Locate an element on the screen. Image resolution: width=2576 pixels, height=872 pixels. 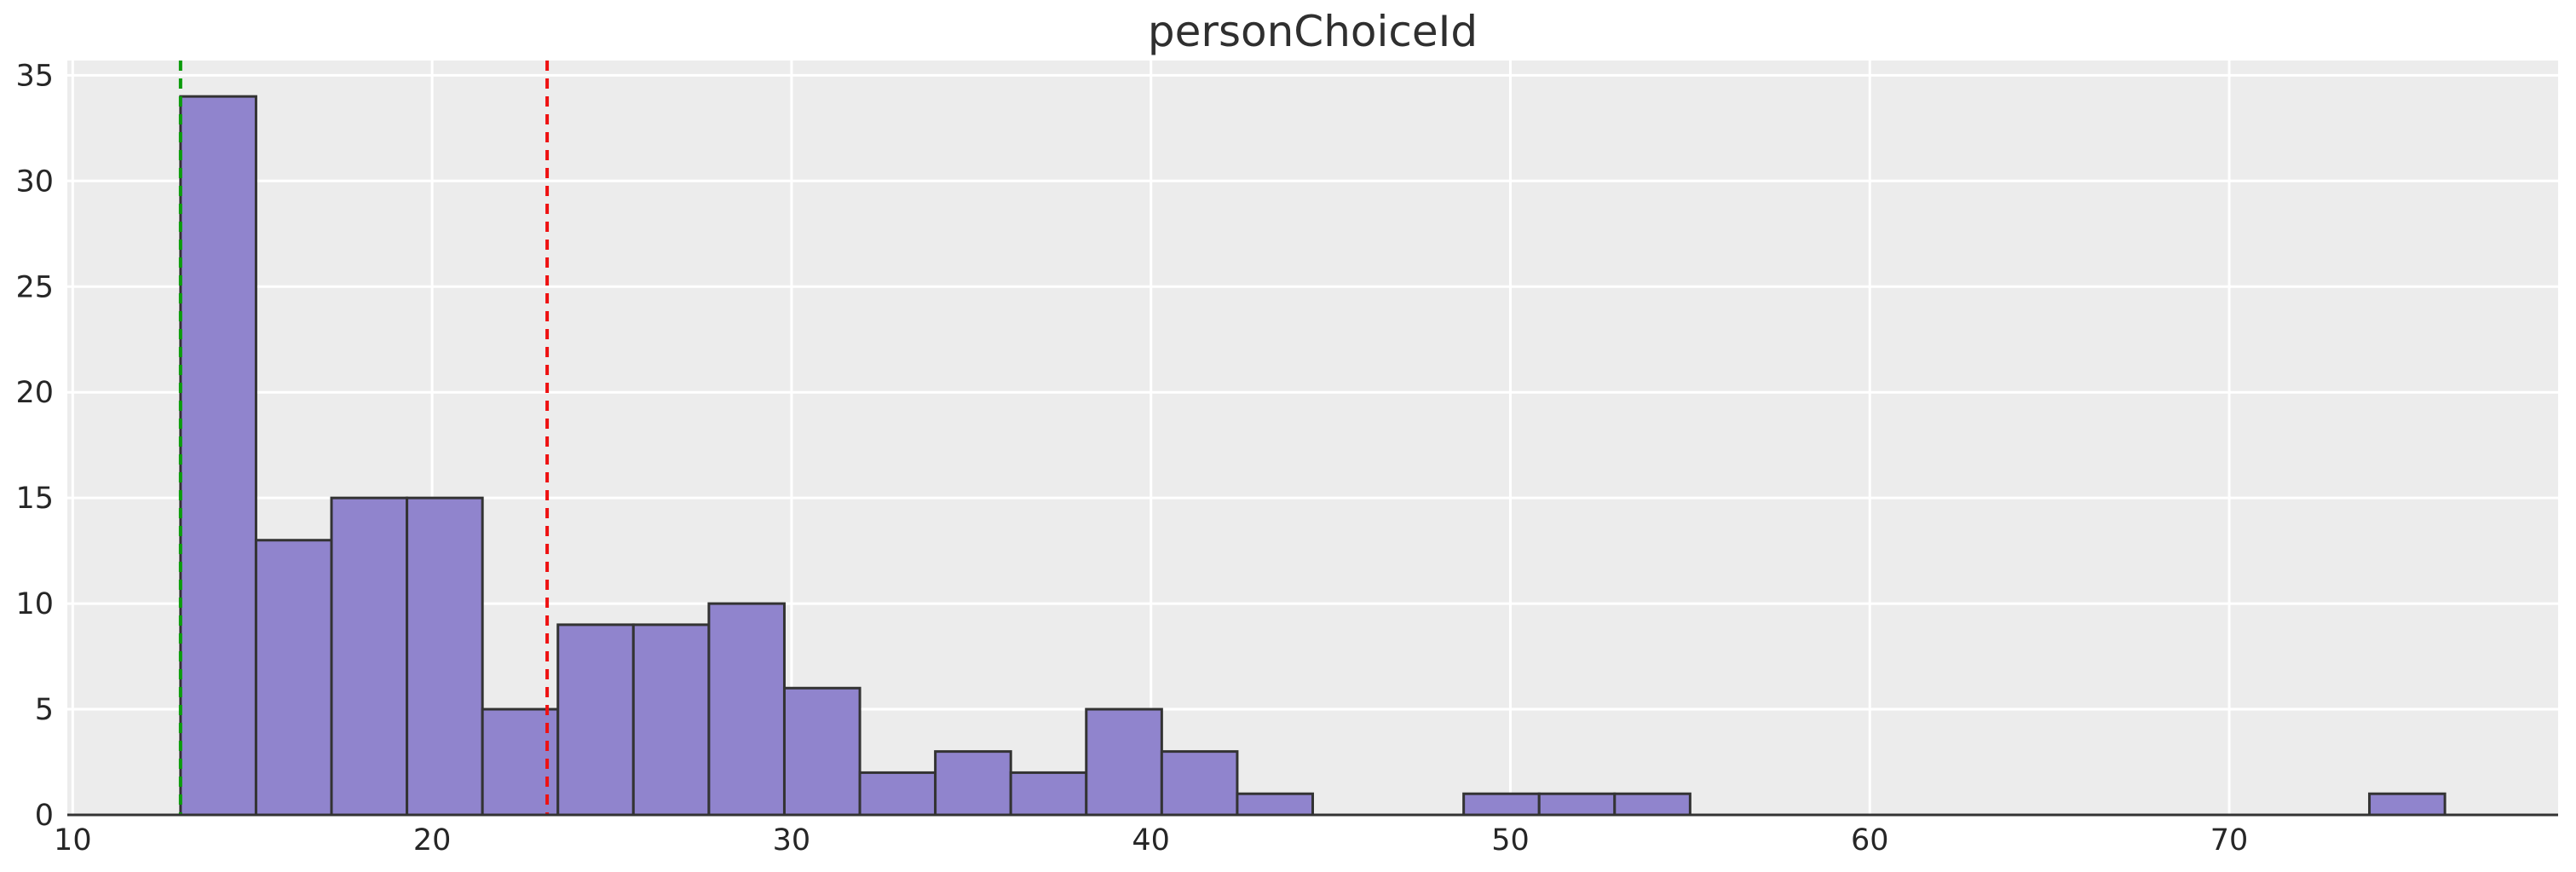
x-tick-label: 10 is located at coordinates (73, 841).